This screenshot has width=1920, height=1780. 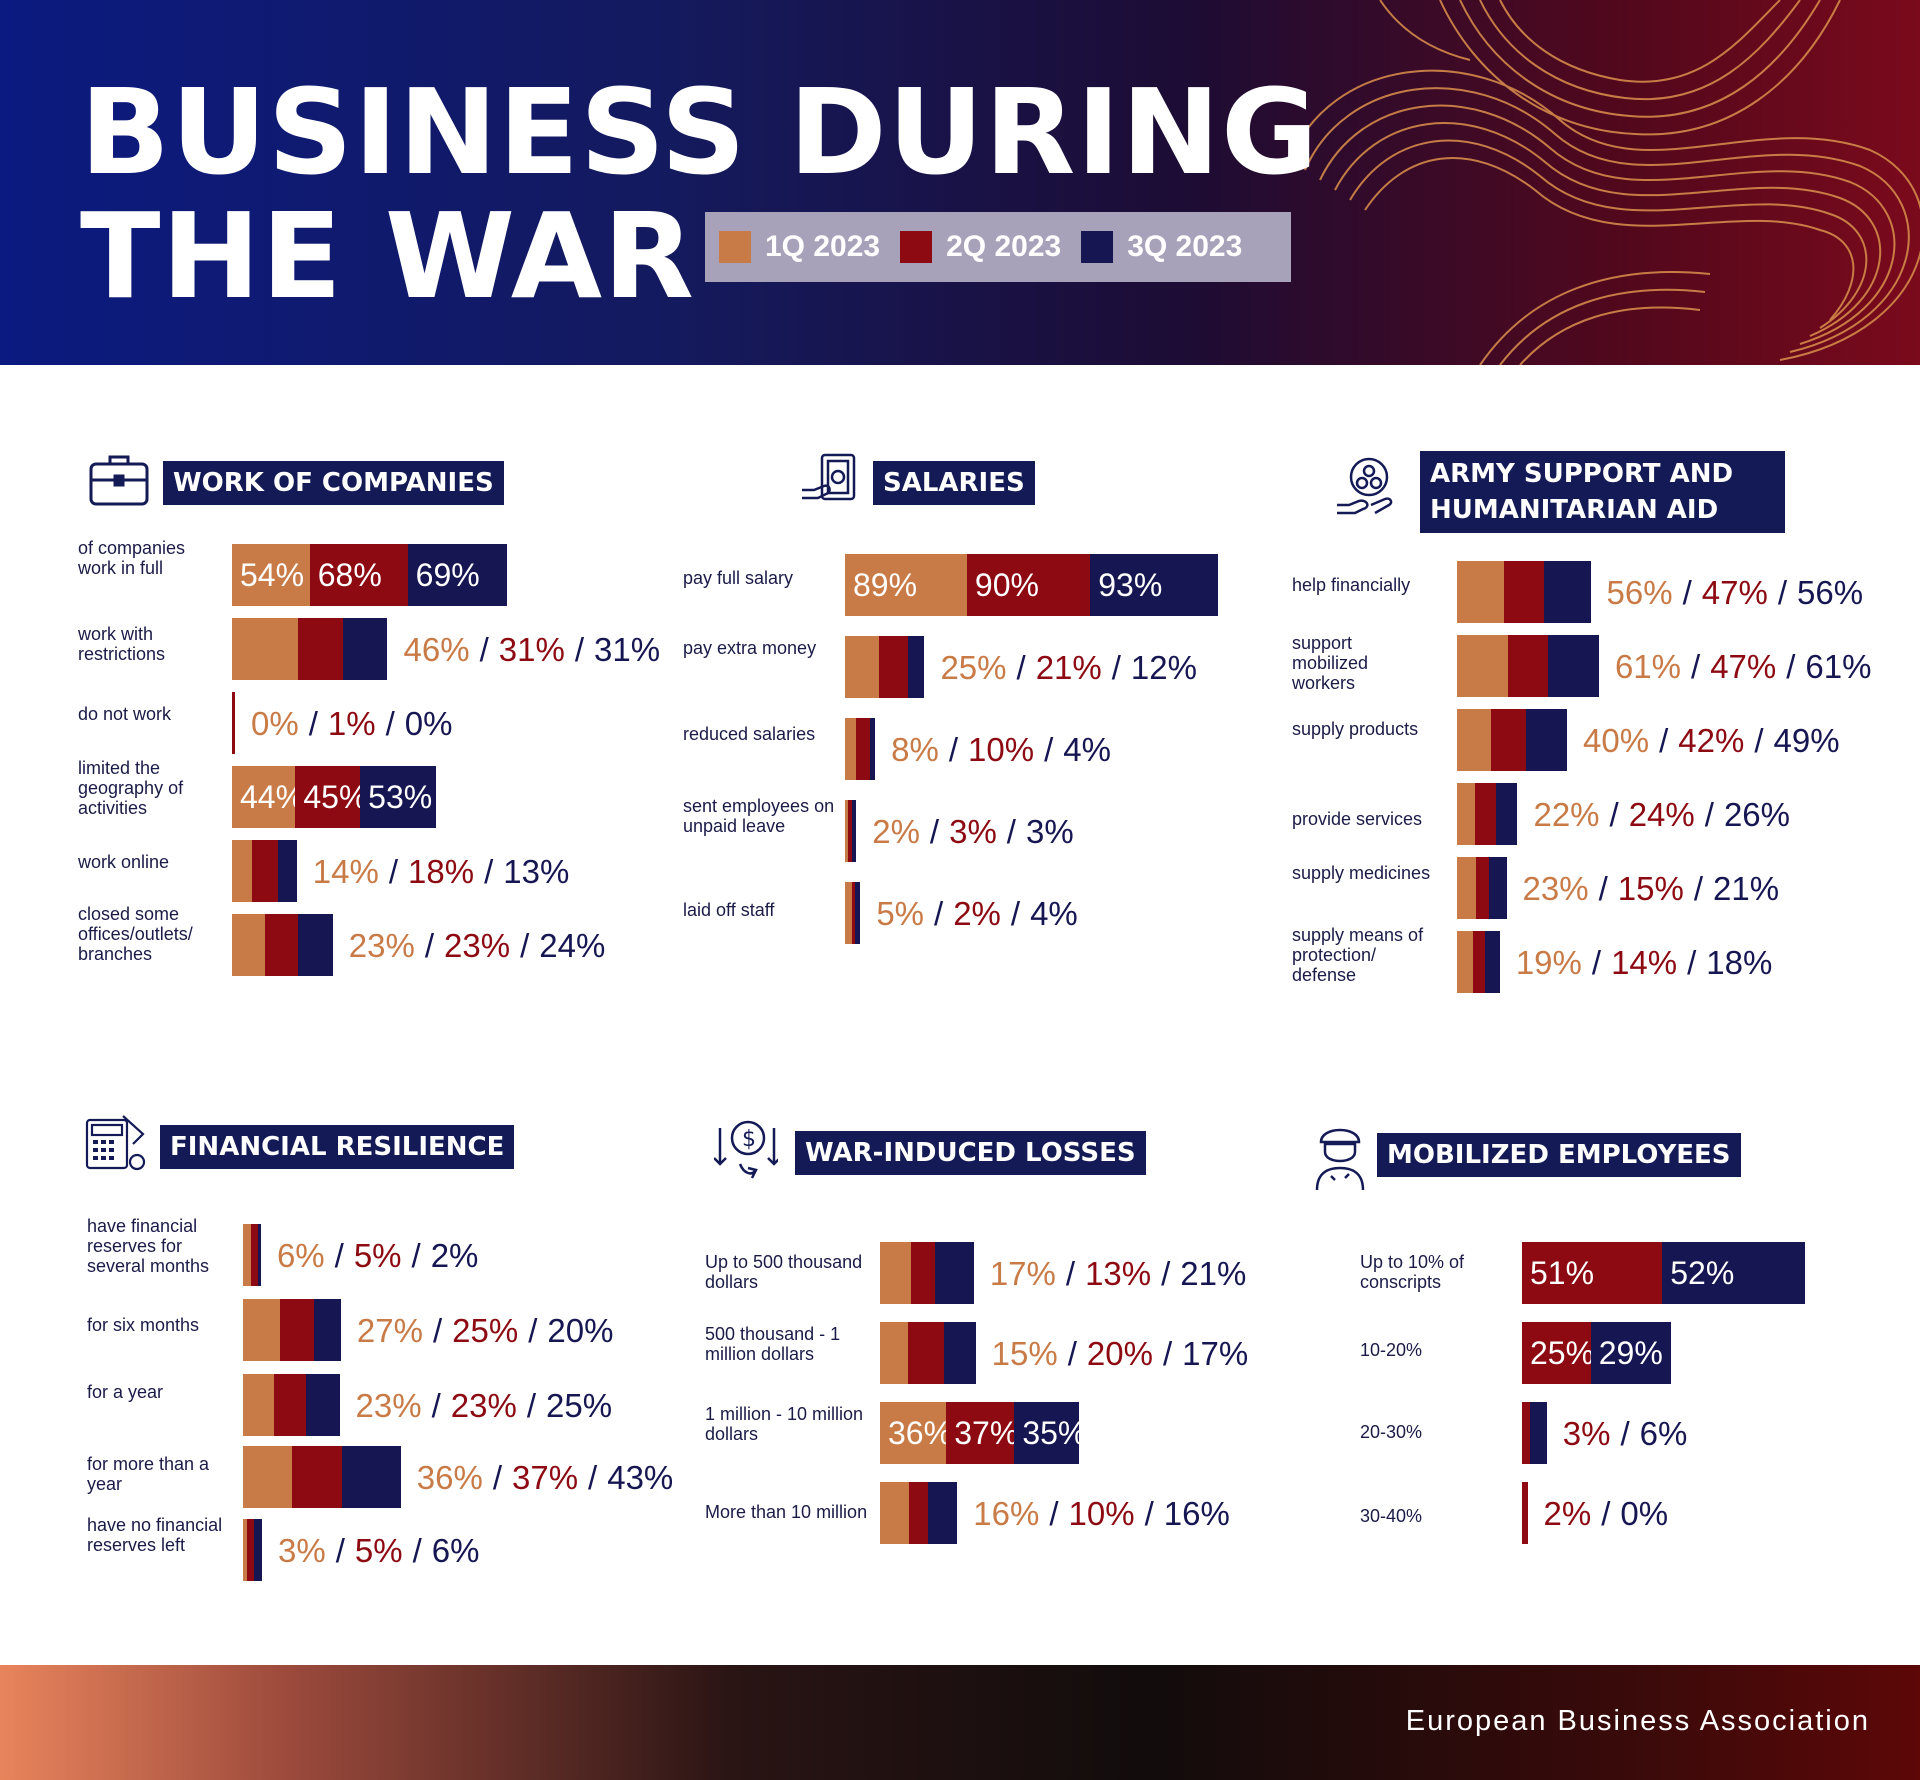 What do you see at coordinates (1711, 741) in the screenshot?
I see `bar-value-labels: 40%/42%/49%` at bounding box center [1711, 741].